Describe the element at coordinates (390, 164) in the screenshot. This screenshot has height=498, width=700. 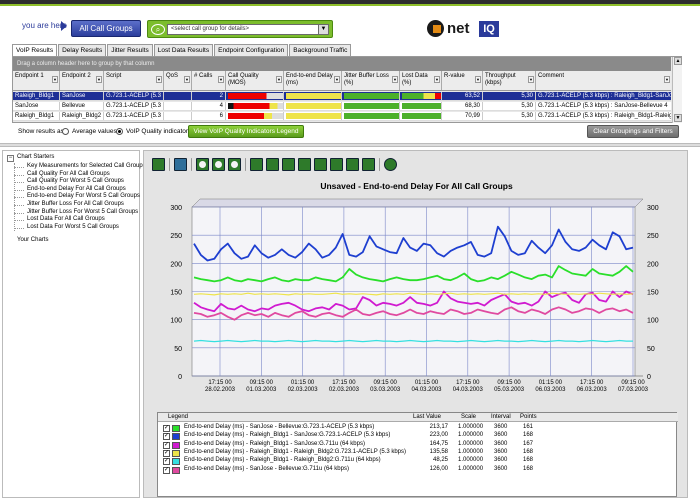
I see `refresh-icon` at that location.